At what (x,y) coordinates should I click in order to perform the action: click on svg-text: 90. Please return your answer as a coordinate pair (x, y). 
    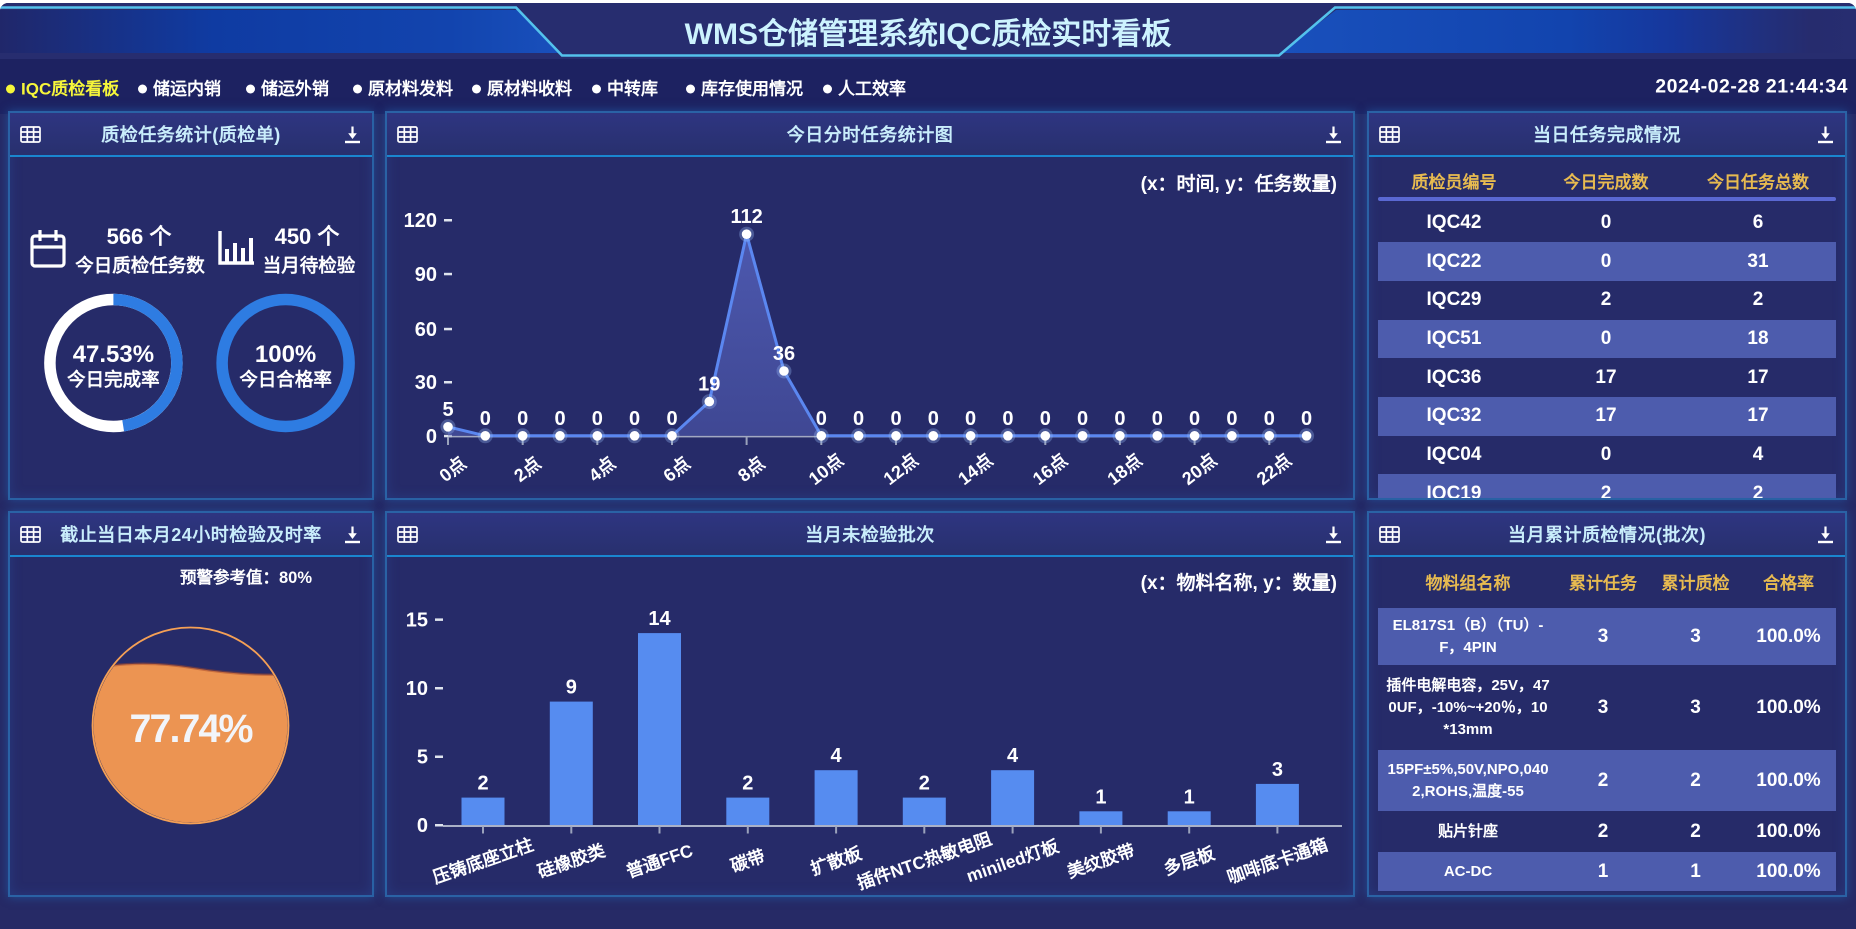
    Looking at the image, I should click on (426, 275).